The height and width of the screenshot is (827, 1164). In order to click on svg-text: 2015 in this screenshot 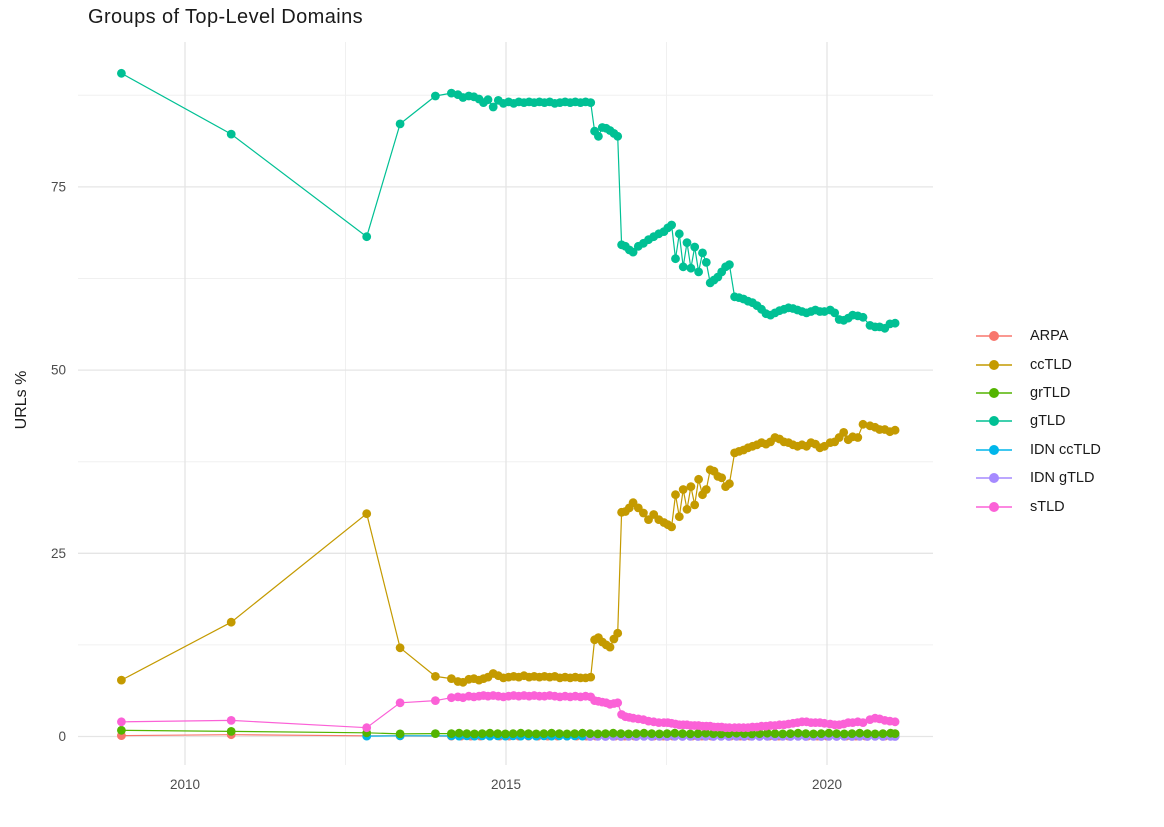, I will do `click(506, 784)`.